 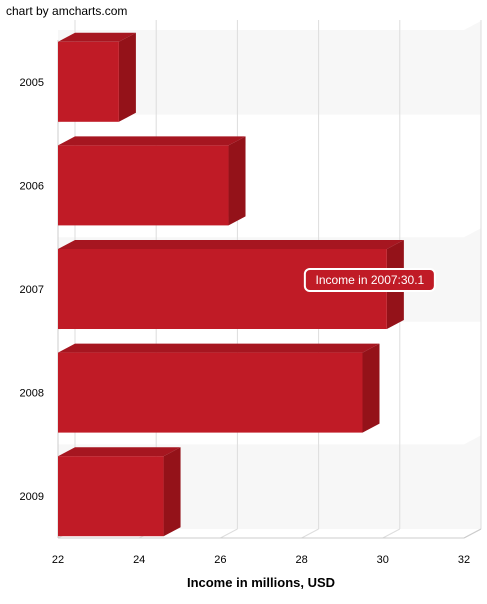 What do you see at coordinates (269, 72) in the screenshot?
I see `band-2005` at bounding box center [269, 72].